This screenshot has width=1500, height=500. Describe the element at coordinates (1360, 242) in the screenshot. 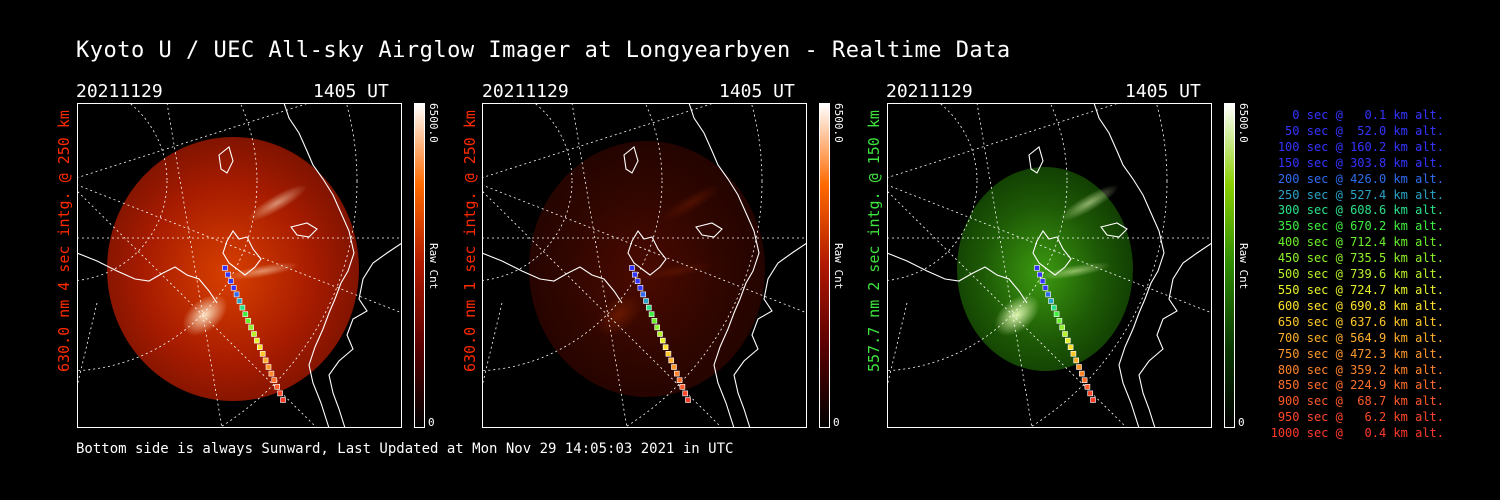

I see `legend-entry: 400 sec @ 712.4 km alt.` at that location.